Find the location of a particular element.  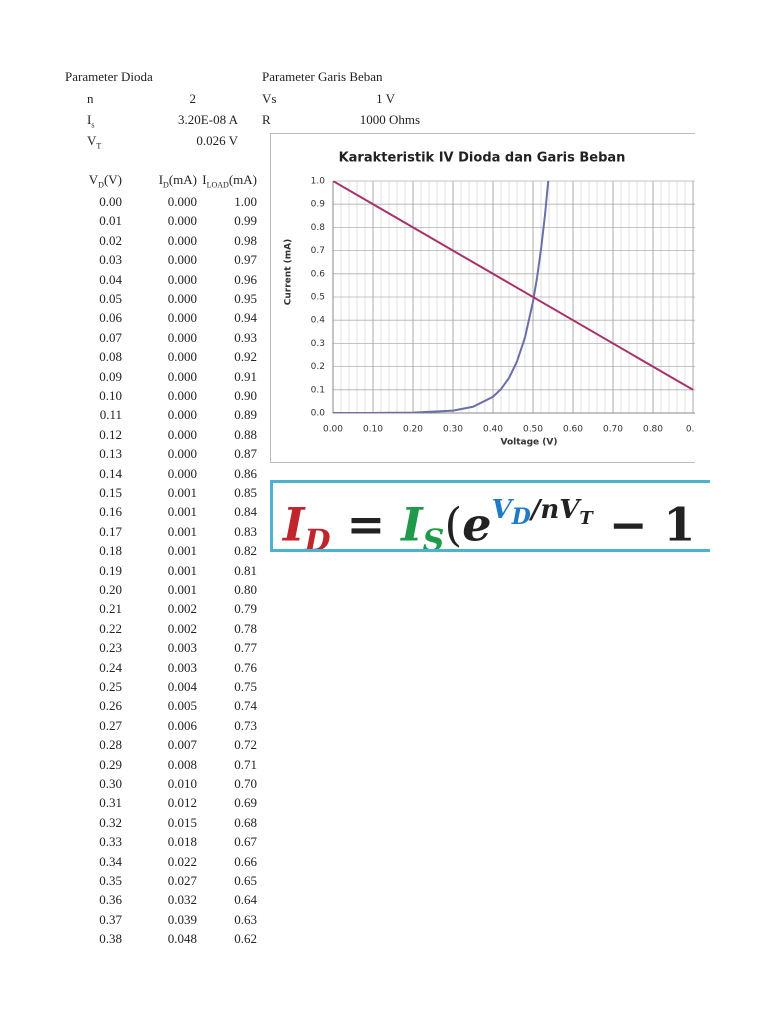

table-cell: 0.96 is located at coordinates (245, 279).